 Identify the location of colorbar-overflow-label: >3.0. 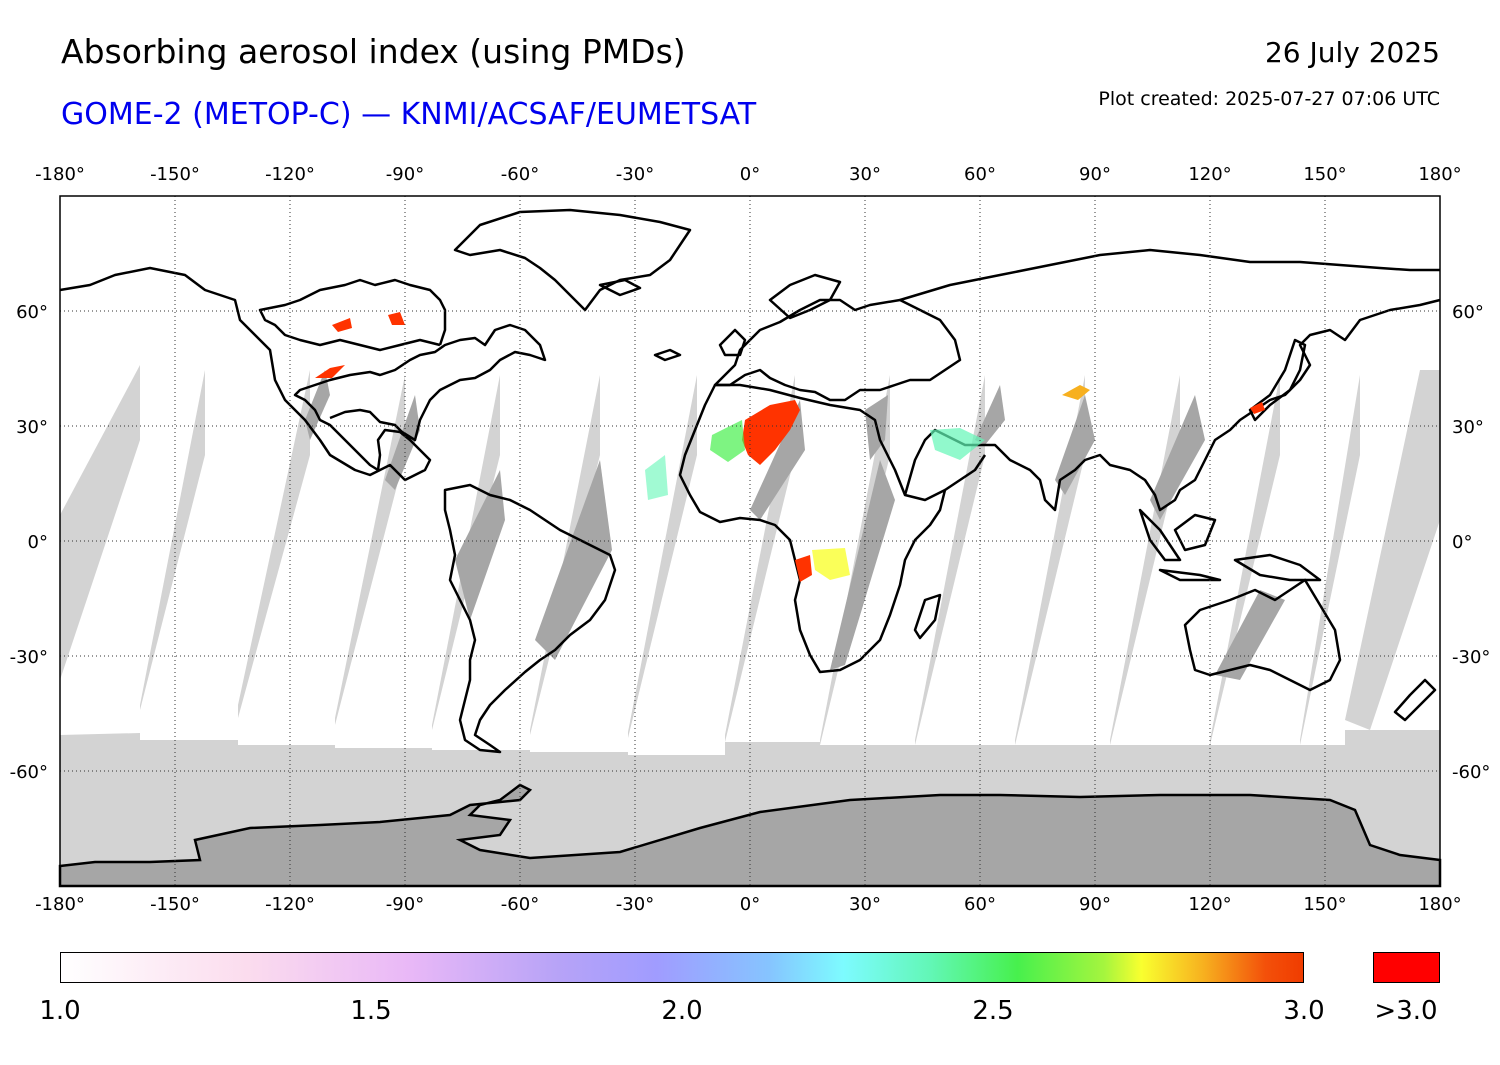
(1406, 1011).